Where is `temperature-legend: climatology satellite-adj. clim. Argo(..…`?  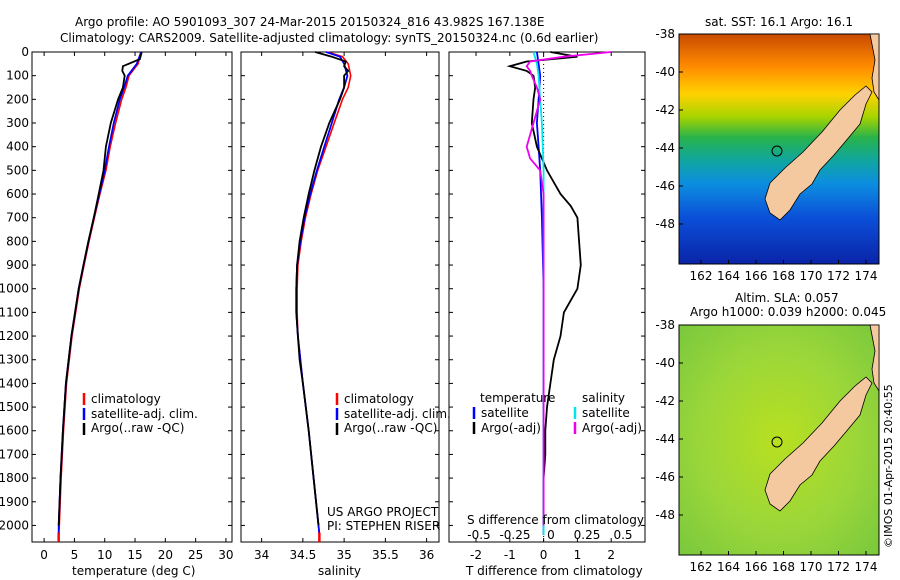 temperature-legend: climatology satellite-adj. clim. Argo(..… is located at coordinates (140, 413).